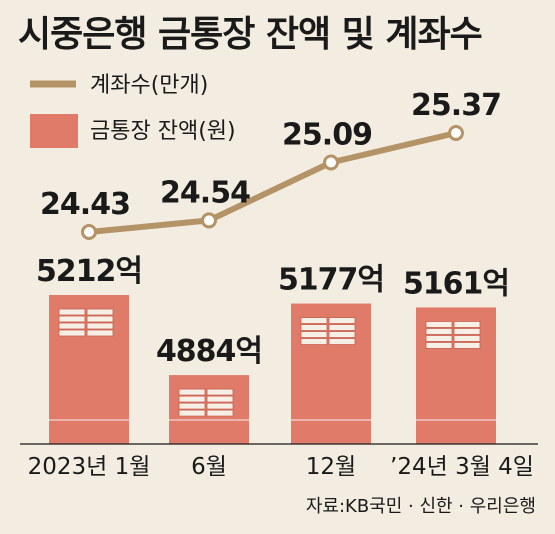  What do you see at coordinates (421, 506) in the screenshot?
I see `source-note: 자료:KB국민 · 신한 · 우리은행` at bounding box center [421, 506].